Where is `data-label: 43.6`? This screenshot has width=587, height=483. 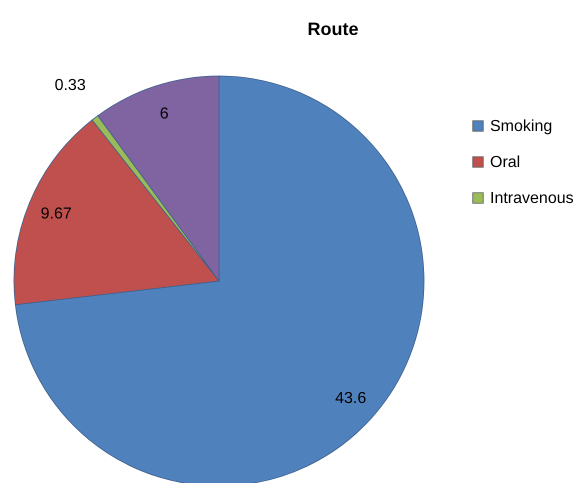 data-label: 43.6 is located at coordinates (350, 399).